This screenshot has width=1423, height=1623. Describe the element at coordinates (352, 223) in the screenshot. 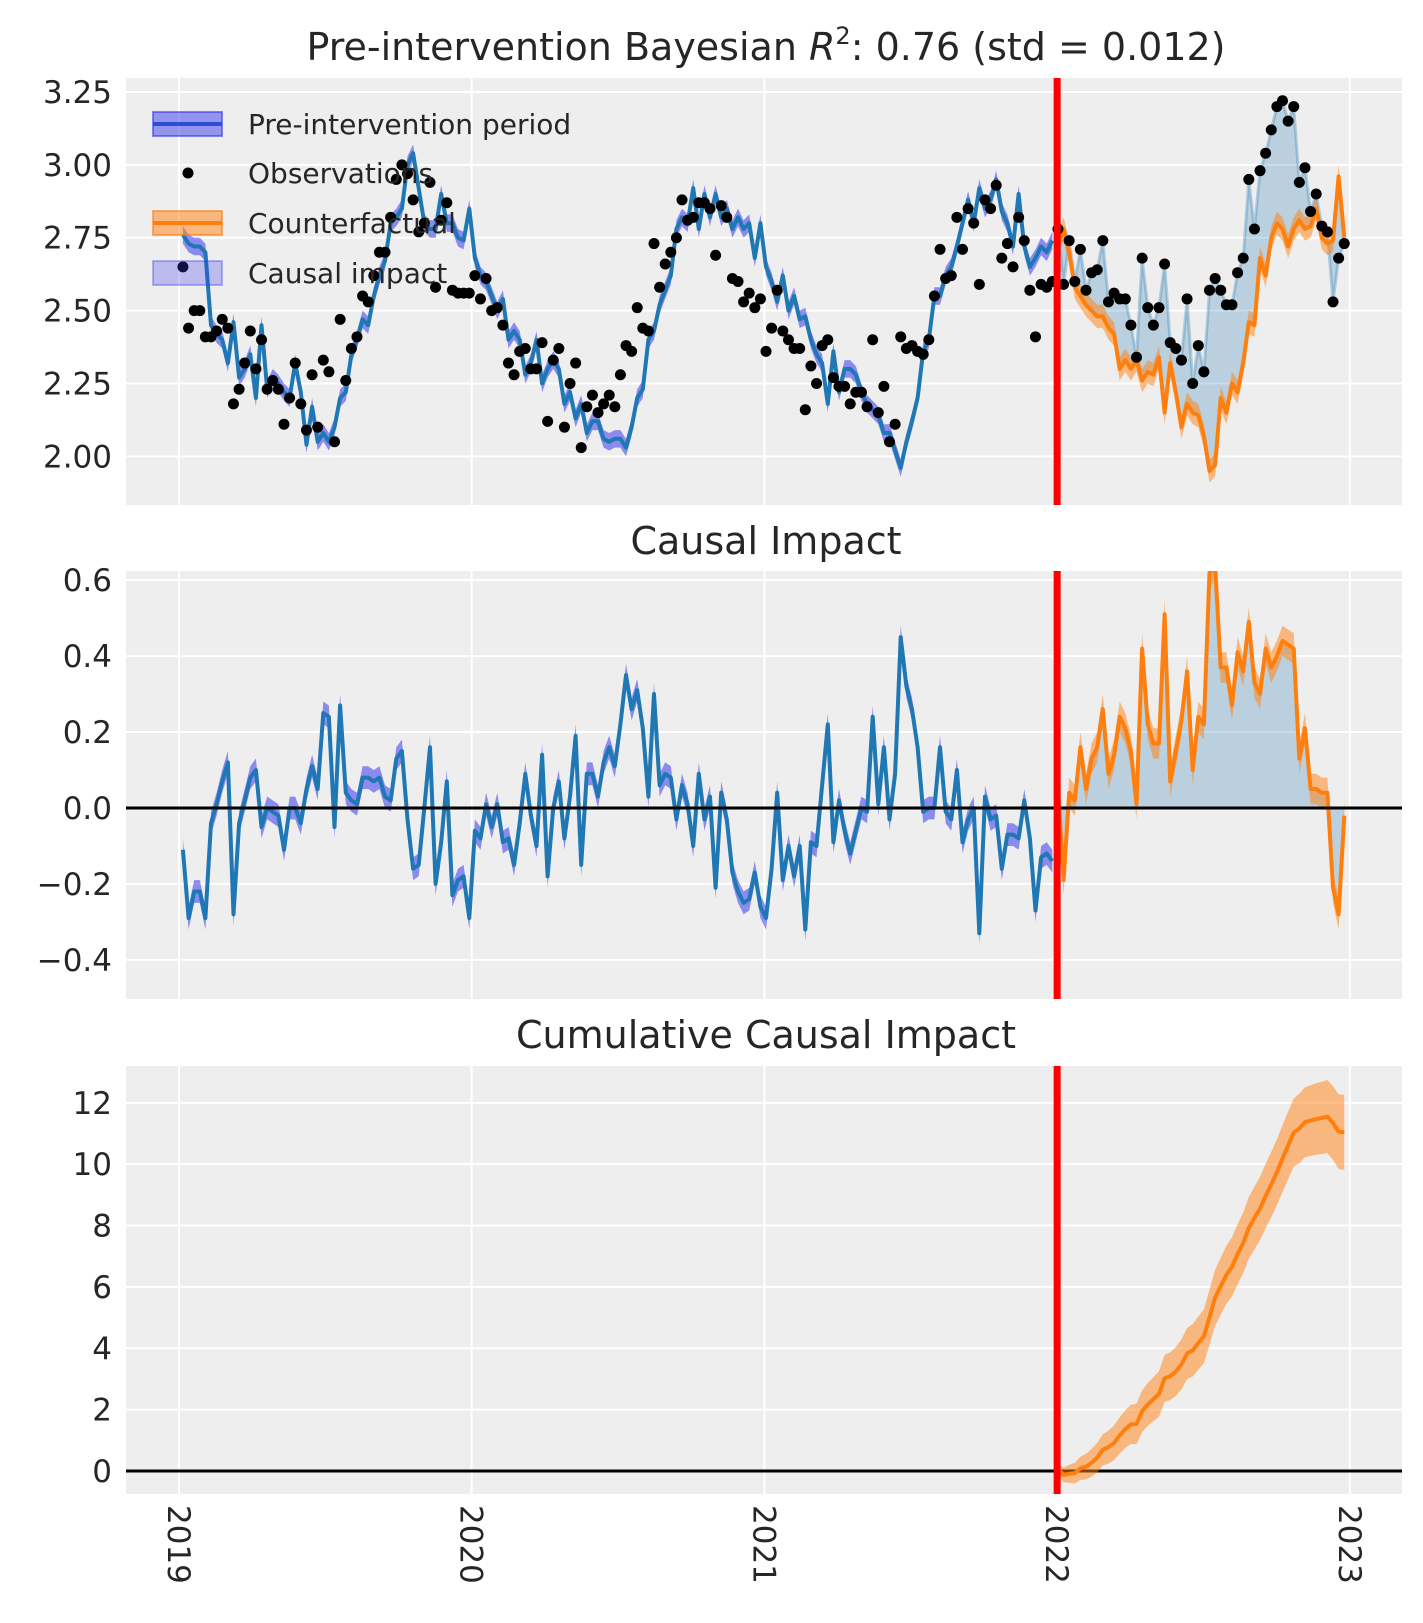

I see `legend-label: Counterfactual` at that location.